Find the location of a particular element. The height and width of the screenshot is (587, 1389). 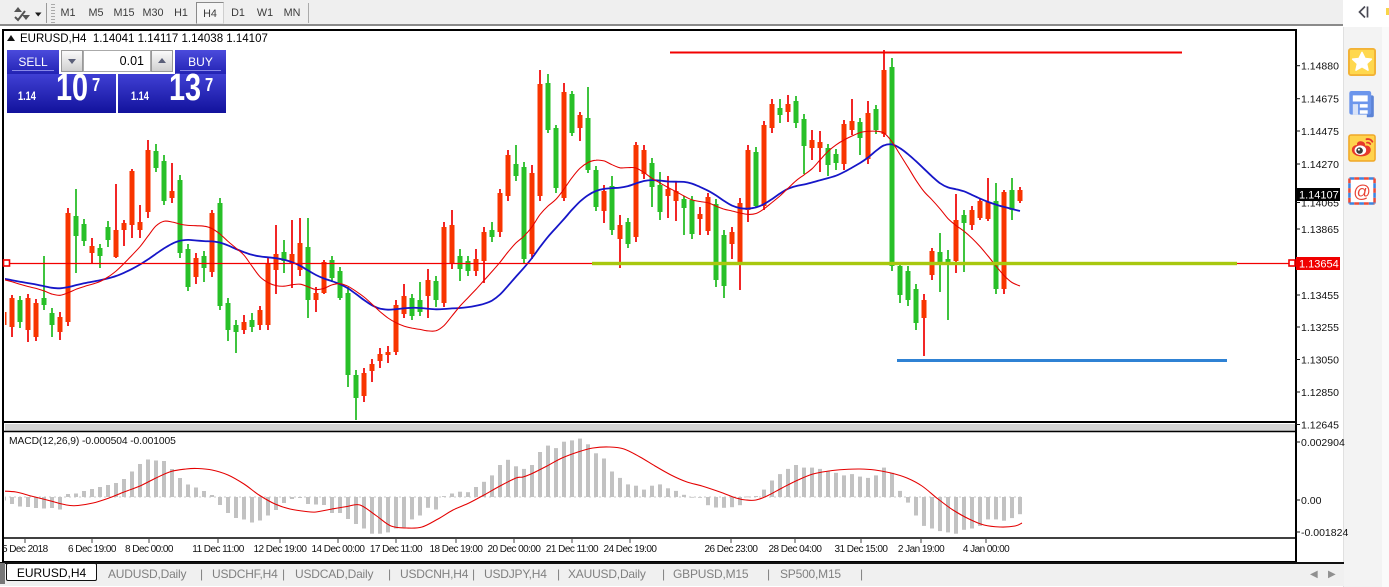

svg-text: 18 Dec 19:00 is located at coordinates (457, 549).